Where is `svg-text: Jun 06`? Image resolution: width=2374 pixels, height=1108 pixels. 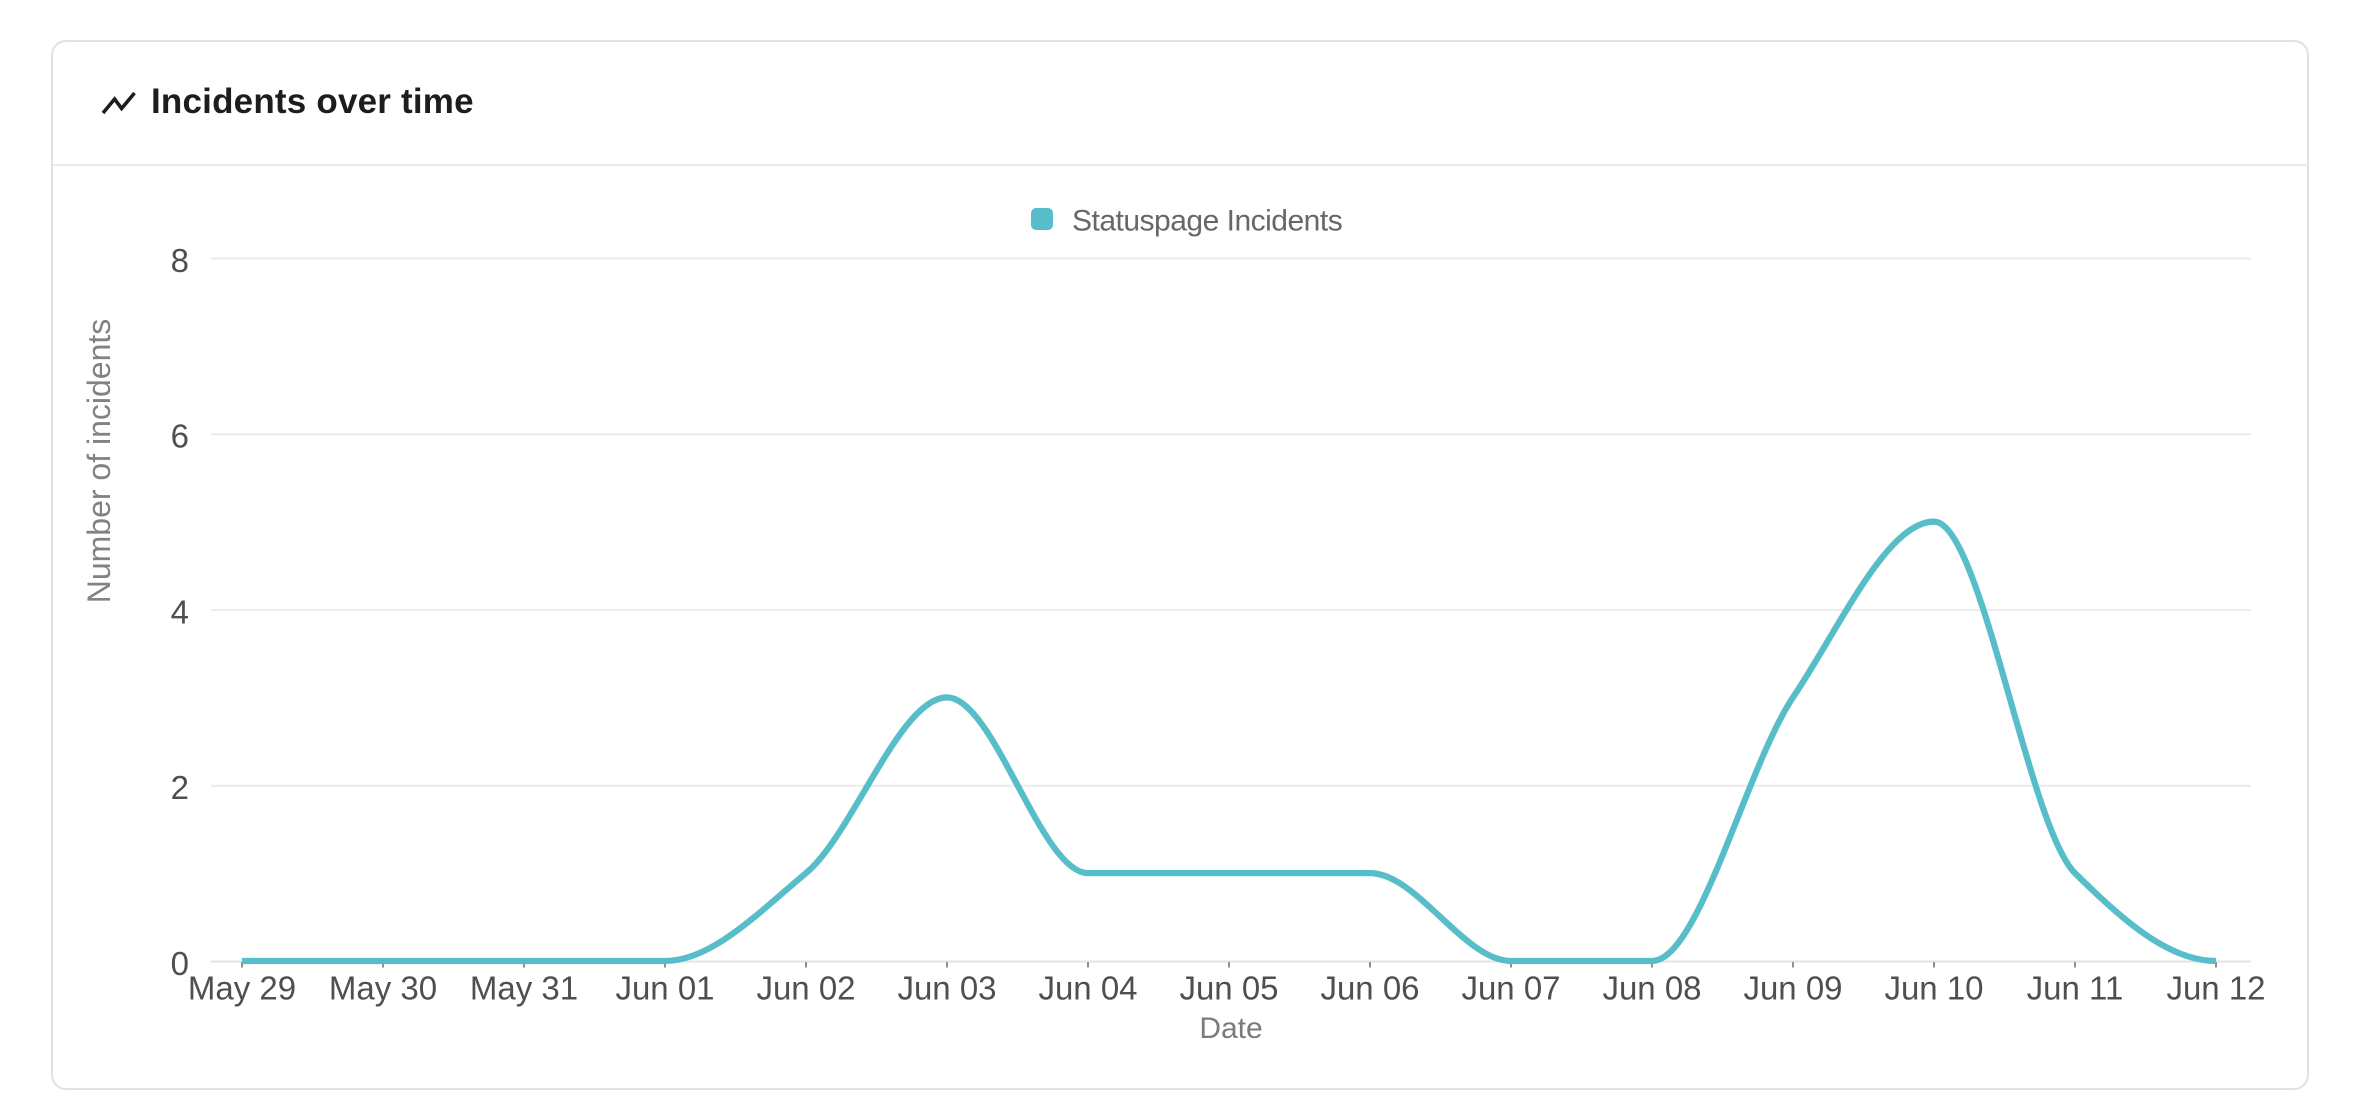 svg-text: Jun 06 is located at coordinates (1369, 988).